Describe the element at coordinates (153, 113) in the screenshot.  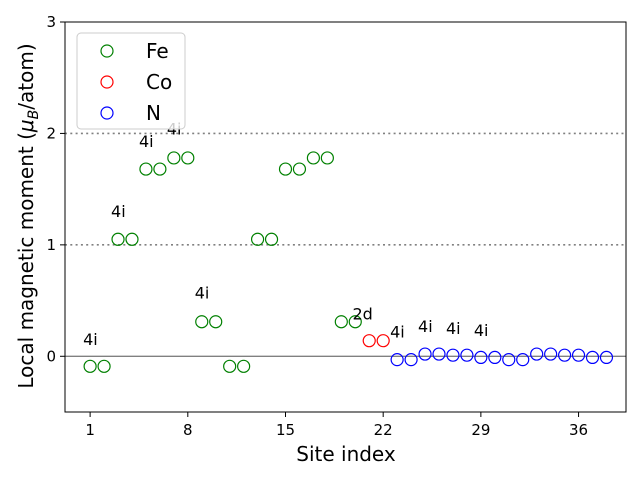
I see `legend-label-n: N` at that location.